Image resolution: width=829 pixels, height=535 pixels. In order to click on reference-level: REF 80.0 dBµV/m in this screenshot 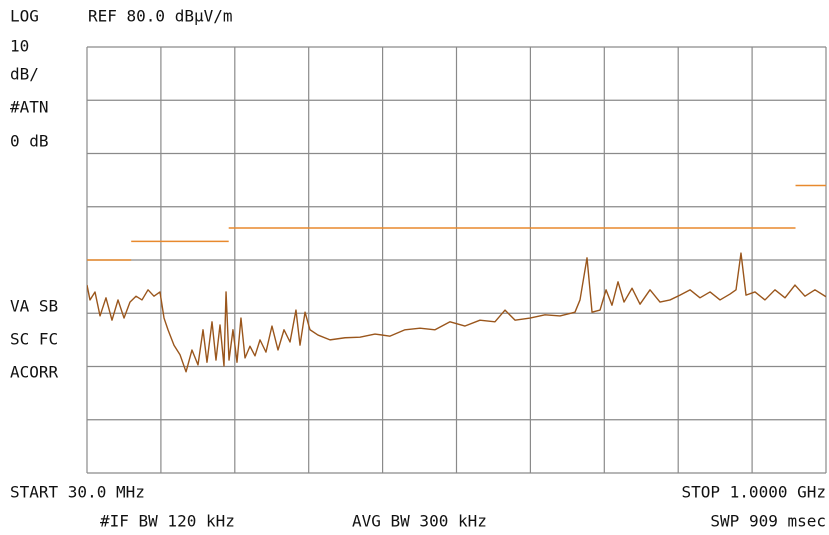, I will do `click(160, 16)`.